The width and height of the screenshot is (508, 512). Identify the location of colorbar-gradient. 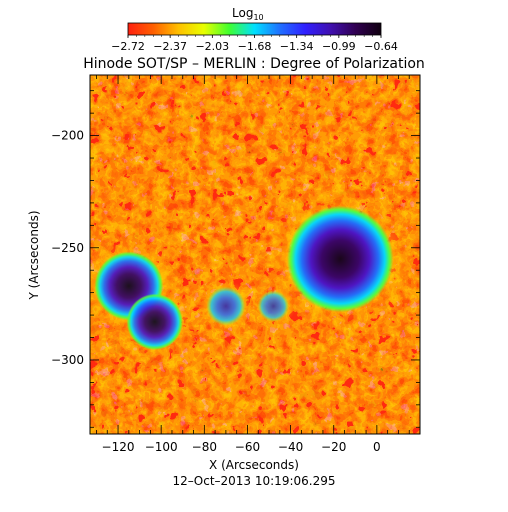
(254, 29).